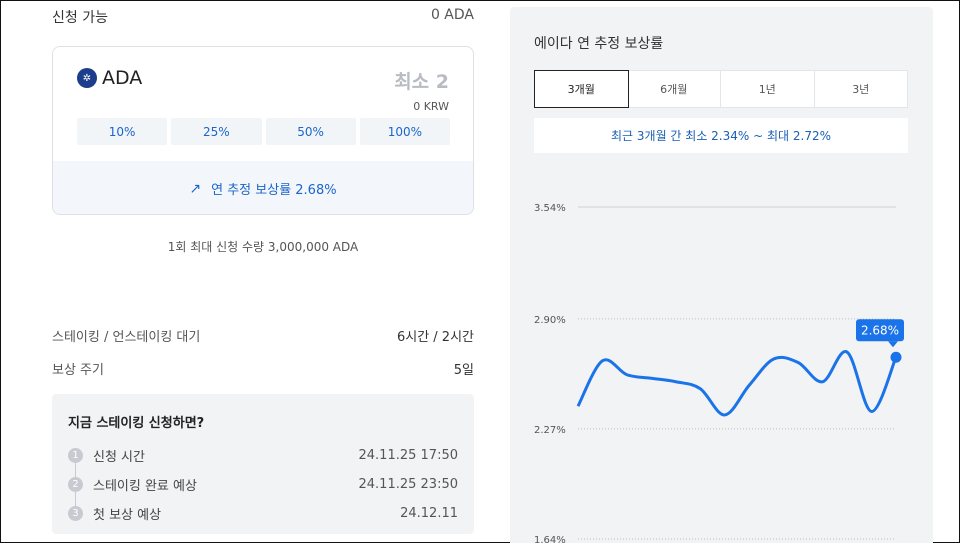  What do you see at coordinates (581, 89) in the screenshot?
I see `tab-3-months: 3개월` at bounding box center [581, 89].